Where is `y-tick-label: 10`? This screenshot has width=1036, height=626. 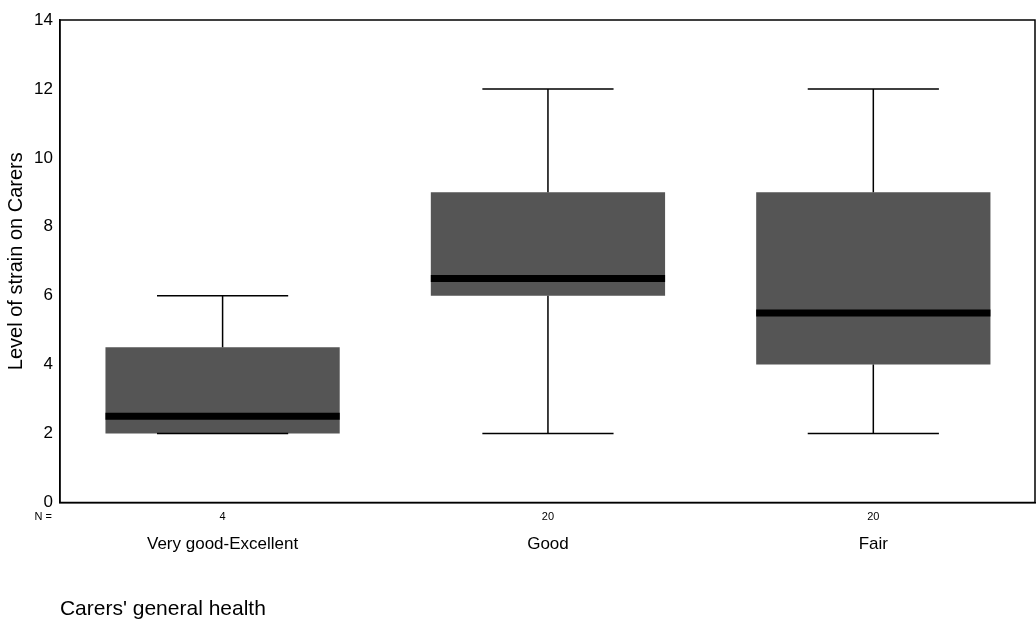
y-tick-label: 10 is located at coordinates (43, 157).